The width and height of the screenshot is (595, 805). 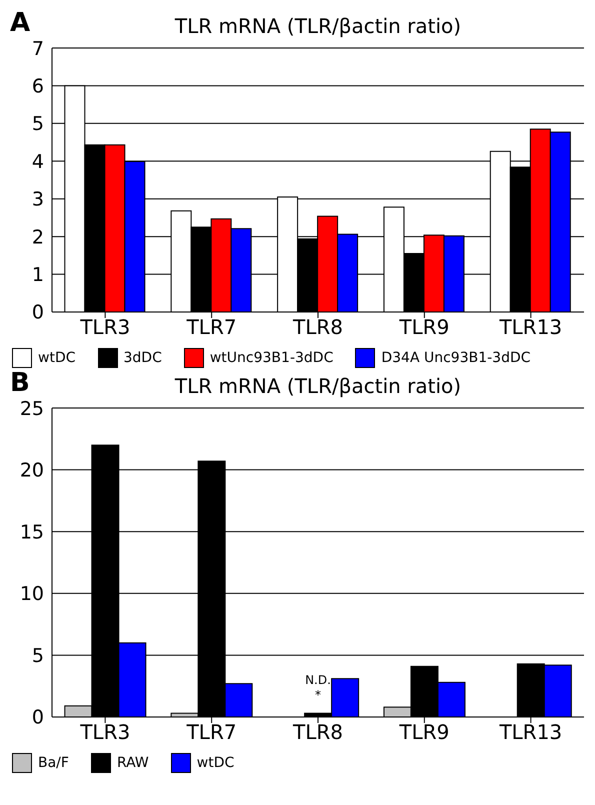 What do you see at coordinates (318, 695) in the screenshot?
I see `annotation: *` at bounding box center [318, 695].